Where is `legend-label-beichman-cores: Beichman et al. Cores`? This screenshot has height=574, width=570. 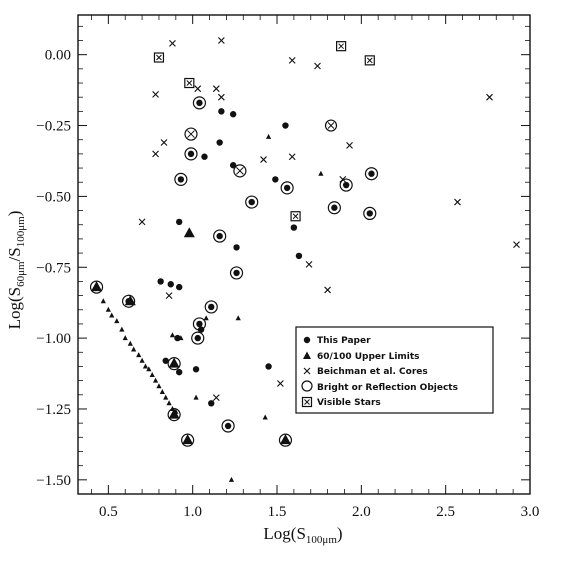
legend-label-beichman-cores: Beichman et al. Cores is located at coordinates (372, 372).